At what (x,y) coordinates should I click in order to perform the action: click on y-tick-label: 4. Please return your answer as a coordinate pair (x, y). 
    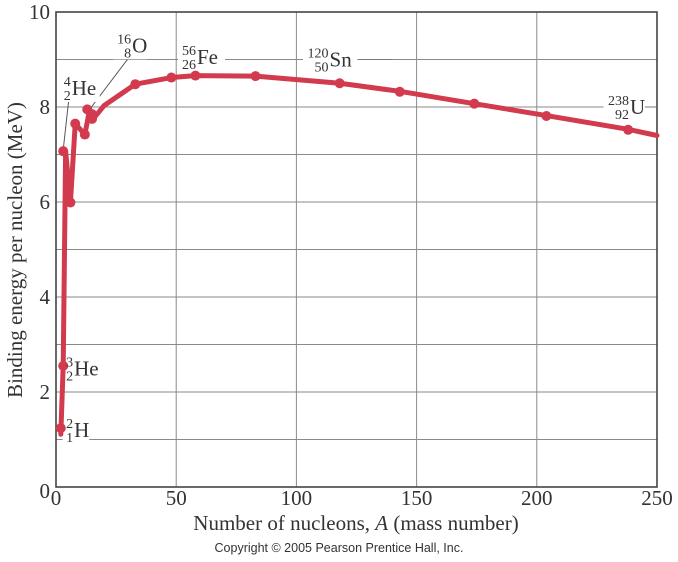
    Looking at the image, I should click on (45, 297).